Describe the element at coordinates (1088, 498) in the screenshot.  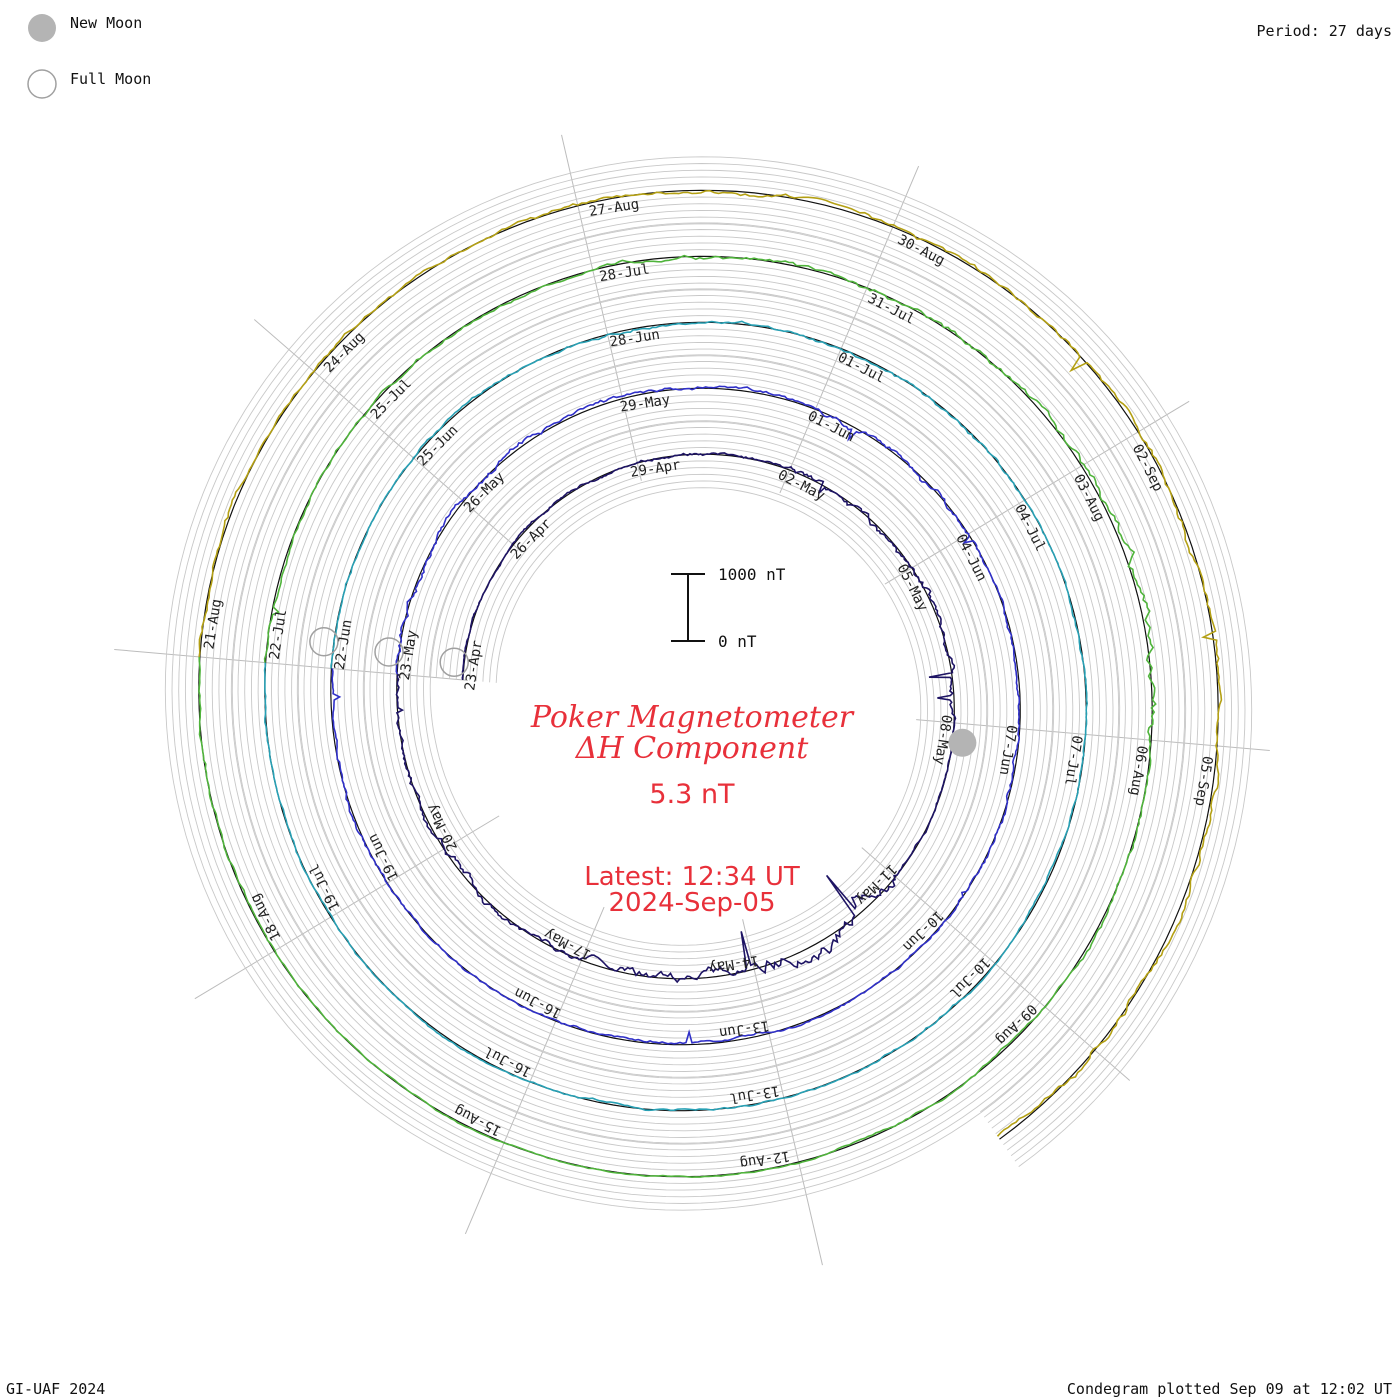
I see `date-label: 03-Aug` at that location.